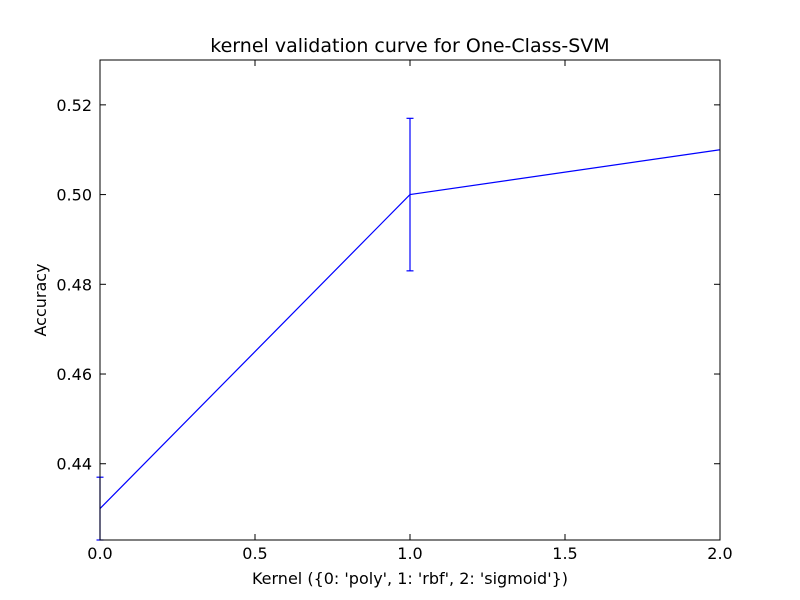 This screenshot has width=800, height=600. I want to click on y-tick-label: 0.44, so click(74, 464).